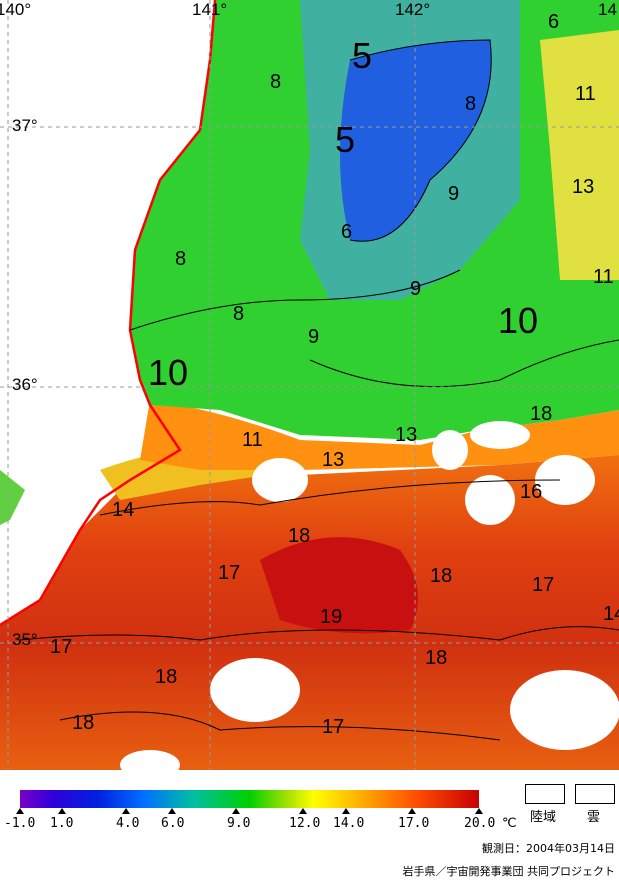 This screenshot has width=619, height=881. Describe the element at coordinates (509, 871) in the screenshot. I see `credit-line: 岩手県／宇宙開発事業団 共同プロジェクト` at that location.